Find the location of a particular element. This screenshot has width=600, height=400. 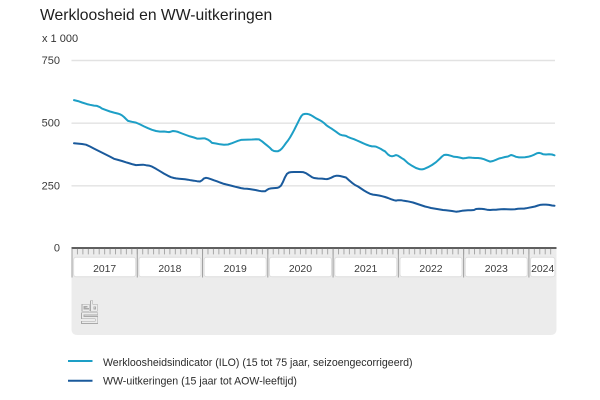

svg-text: 0 is located at coordinates (57, 249).